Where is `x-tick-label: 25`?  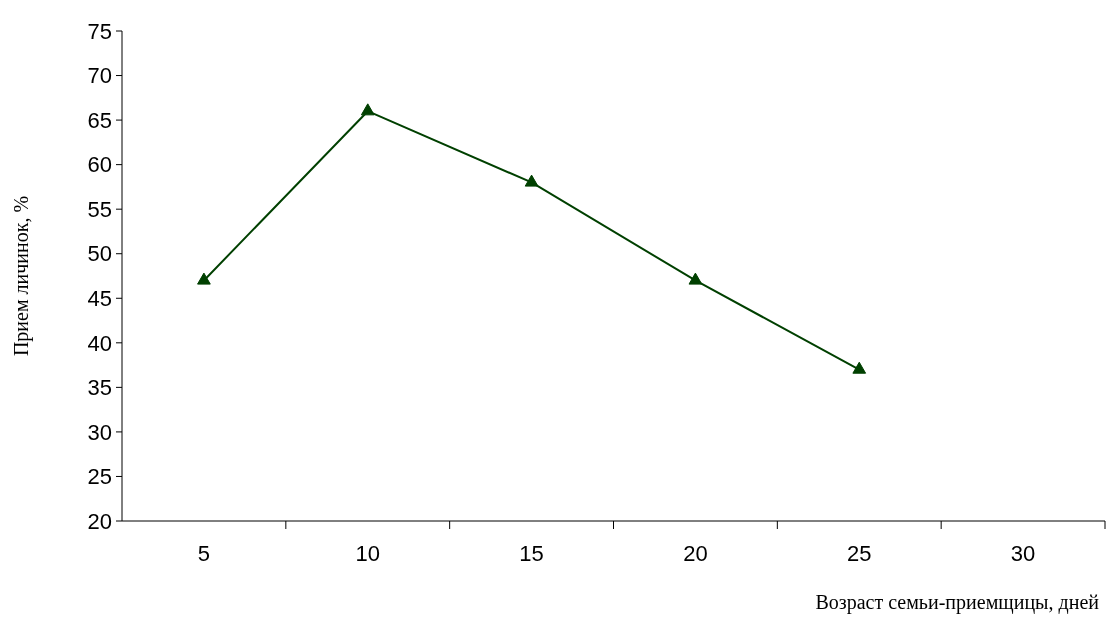 x-tick-label: 25 is located at coordinates (859, 553).